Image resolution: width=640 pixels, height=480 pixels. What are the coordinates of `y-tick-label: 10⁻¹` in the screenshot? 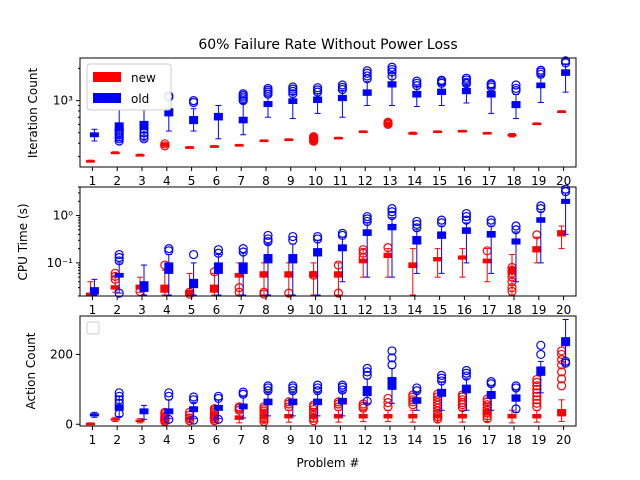 It's located at (60, 263).